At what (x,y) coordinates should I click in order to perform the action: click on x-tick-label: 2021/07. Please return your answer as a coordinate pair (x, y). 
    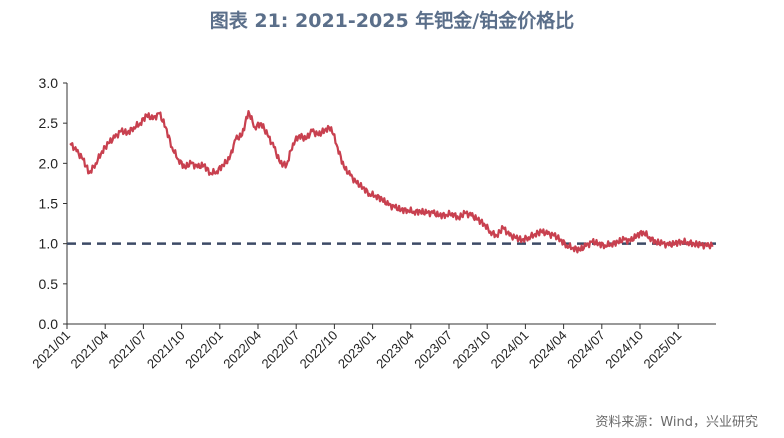
    Looking at the image, I should click on (128, 350).